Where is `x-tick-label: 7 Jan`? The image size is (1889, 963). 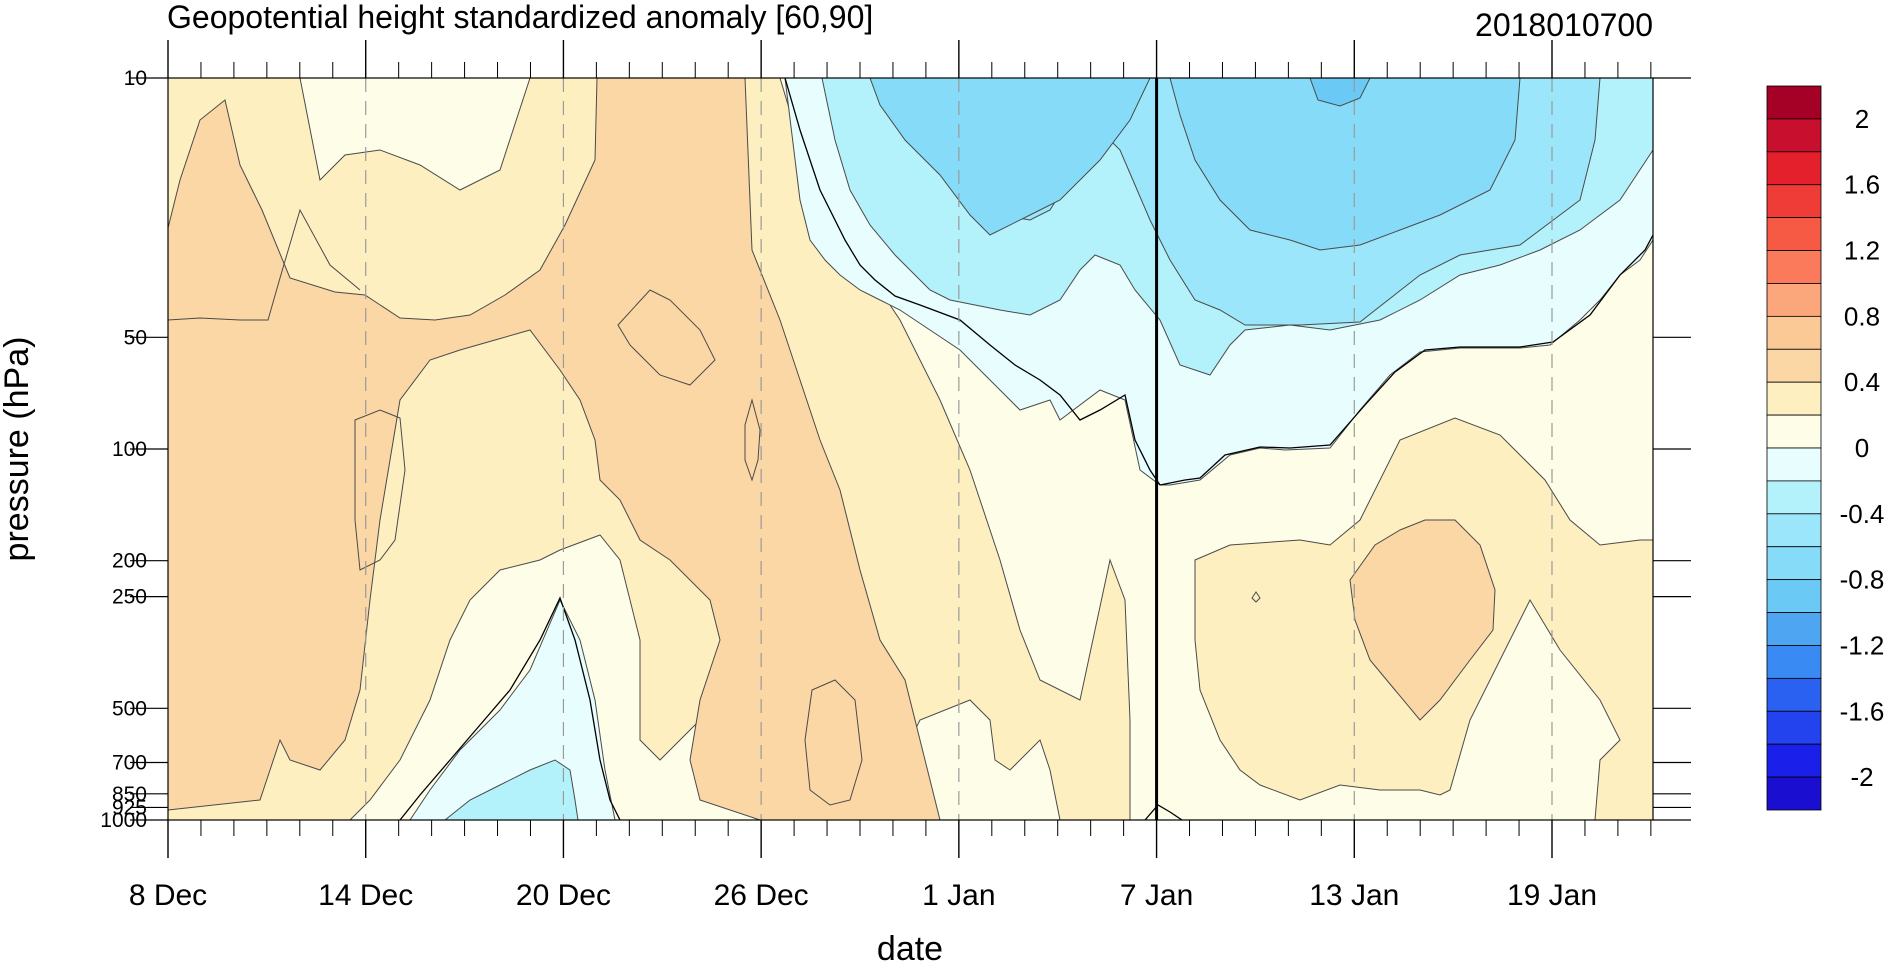
x-tick-label: 7 Jan is located at coordinates (1156, 895).